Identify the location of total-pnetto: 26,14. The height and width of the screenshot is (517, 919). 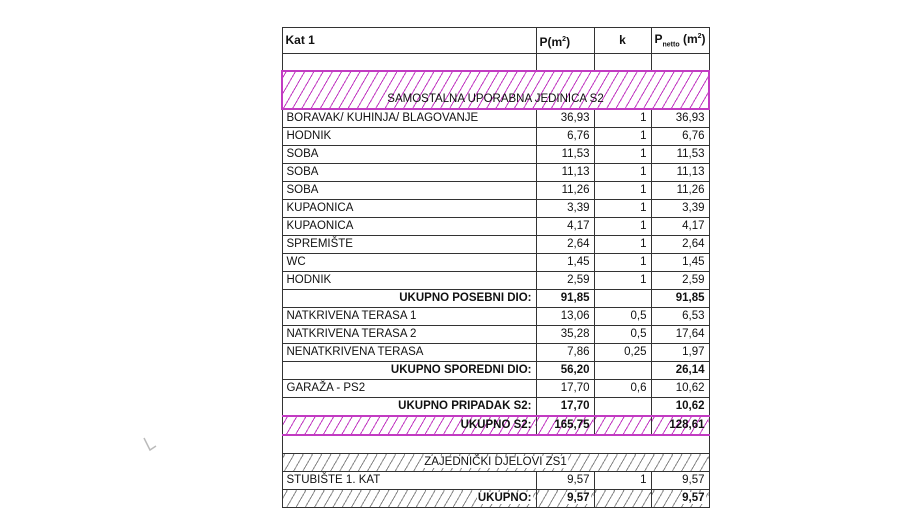
(680, 371).